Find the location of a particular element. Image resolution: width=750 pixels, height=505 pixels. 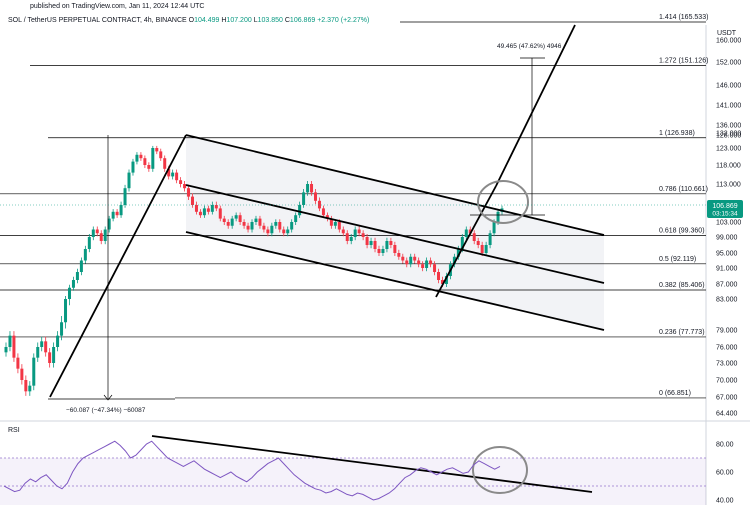

price-axis-label: 64.400 is located at coordinates (727, 414).